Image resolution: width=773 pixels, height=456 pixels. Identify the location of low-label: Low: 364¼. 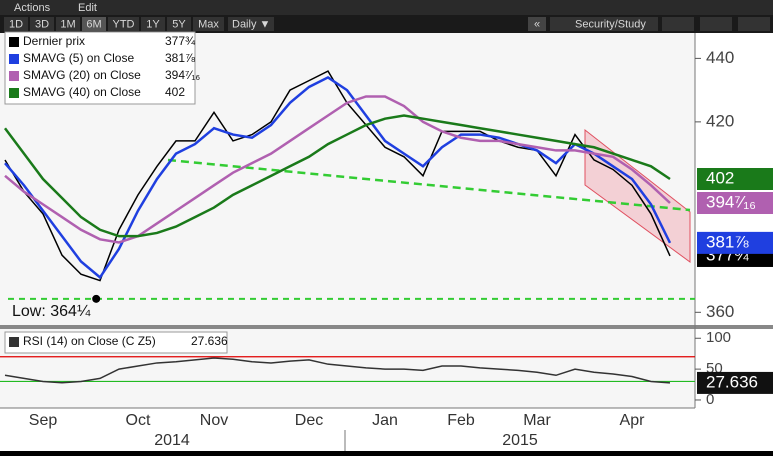
(51, 311).